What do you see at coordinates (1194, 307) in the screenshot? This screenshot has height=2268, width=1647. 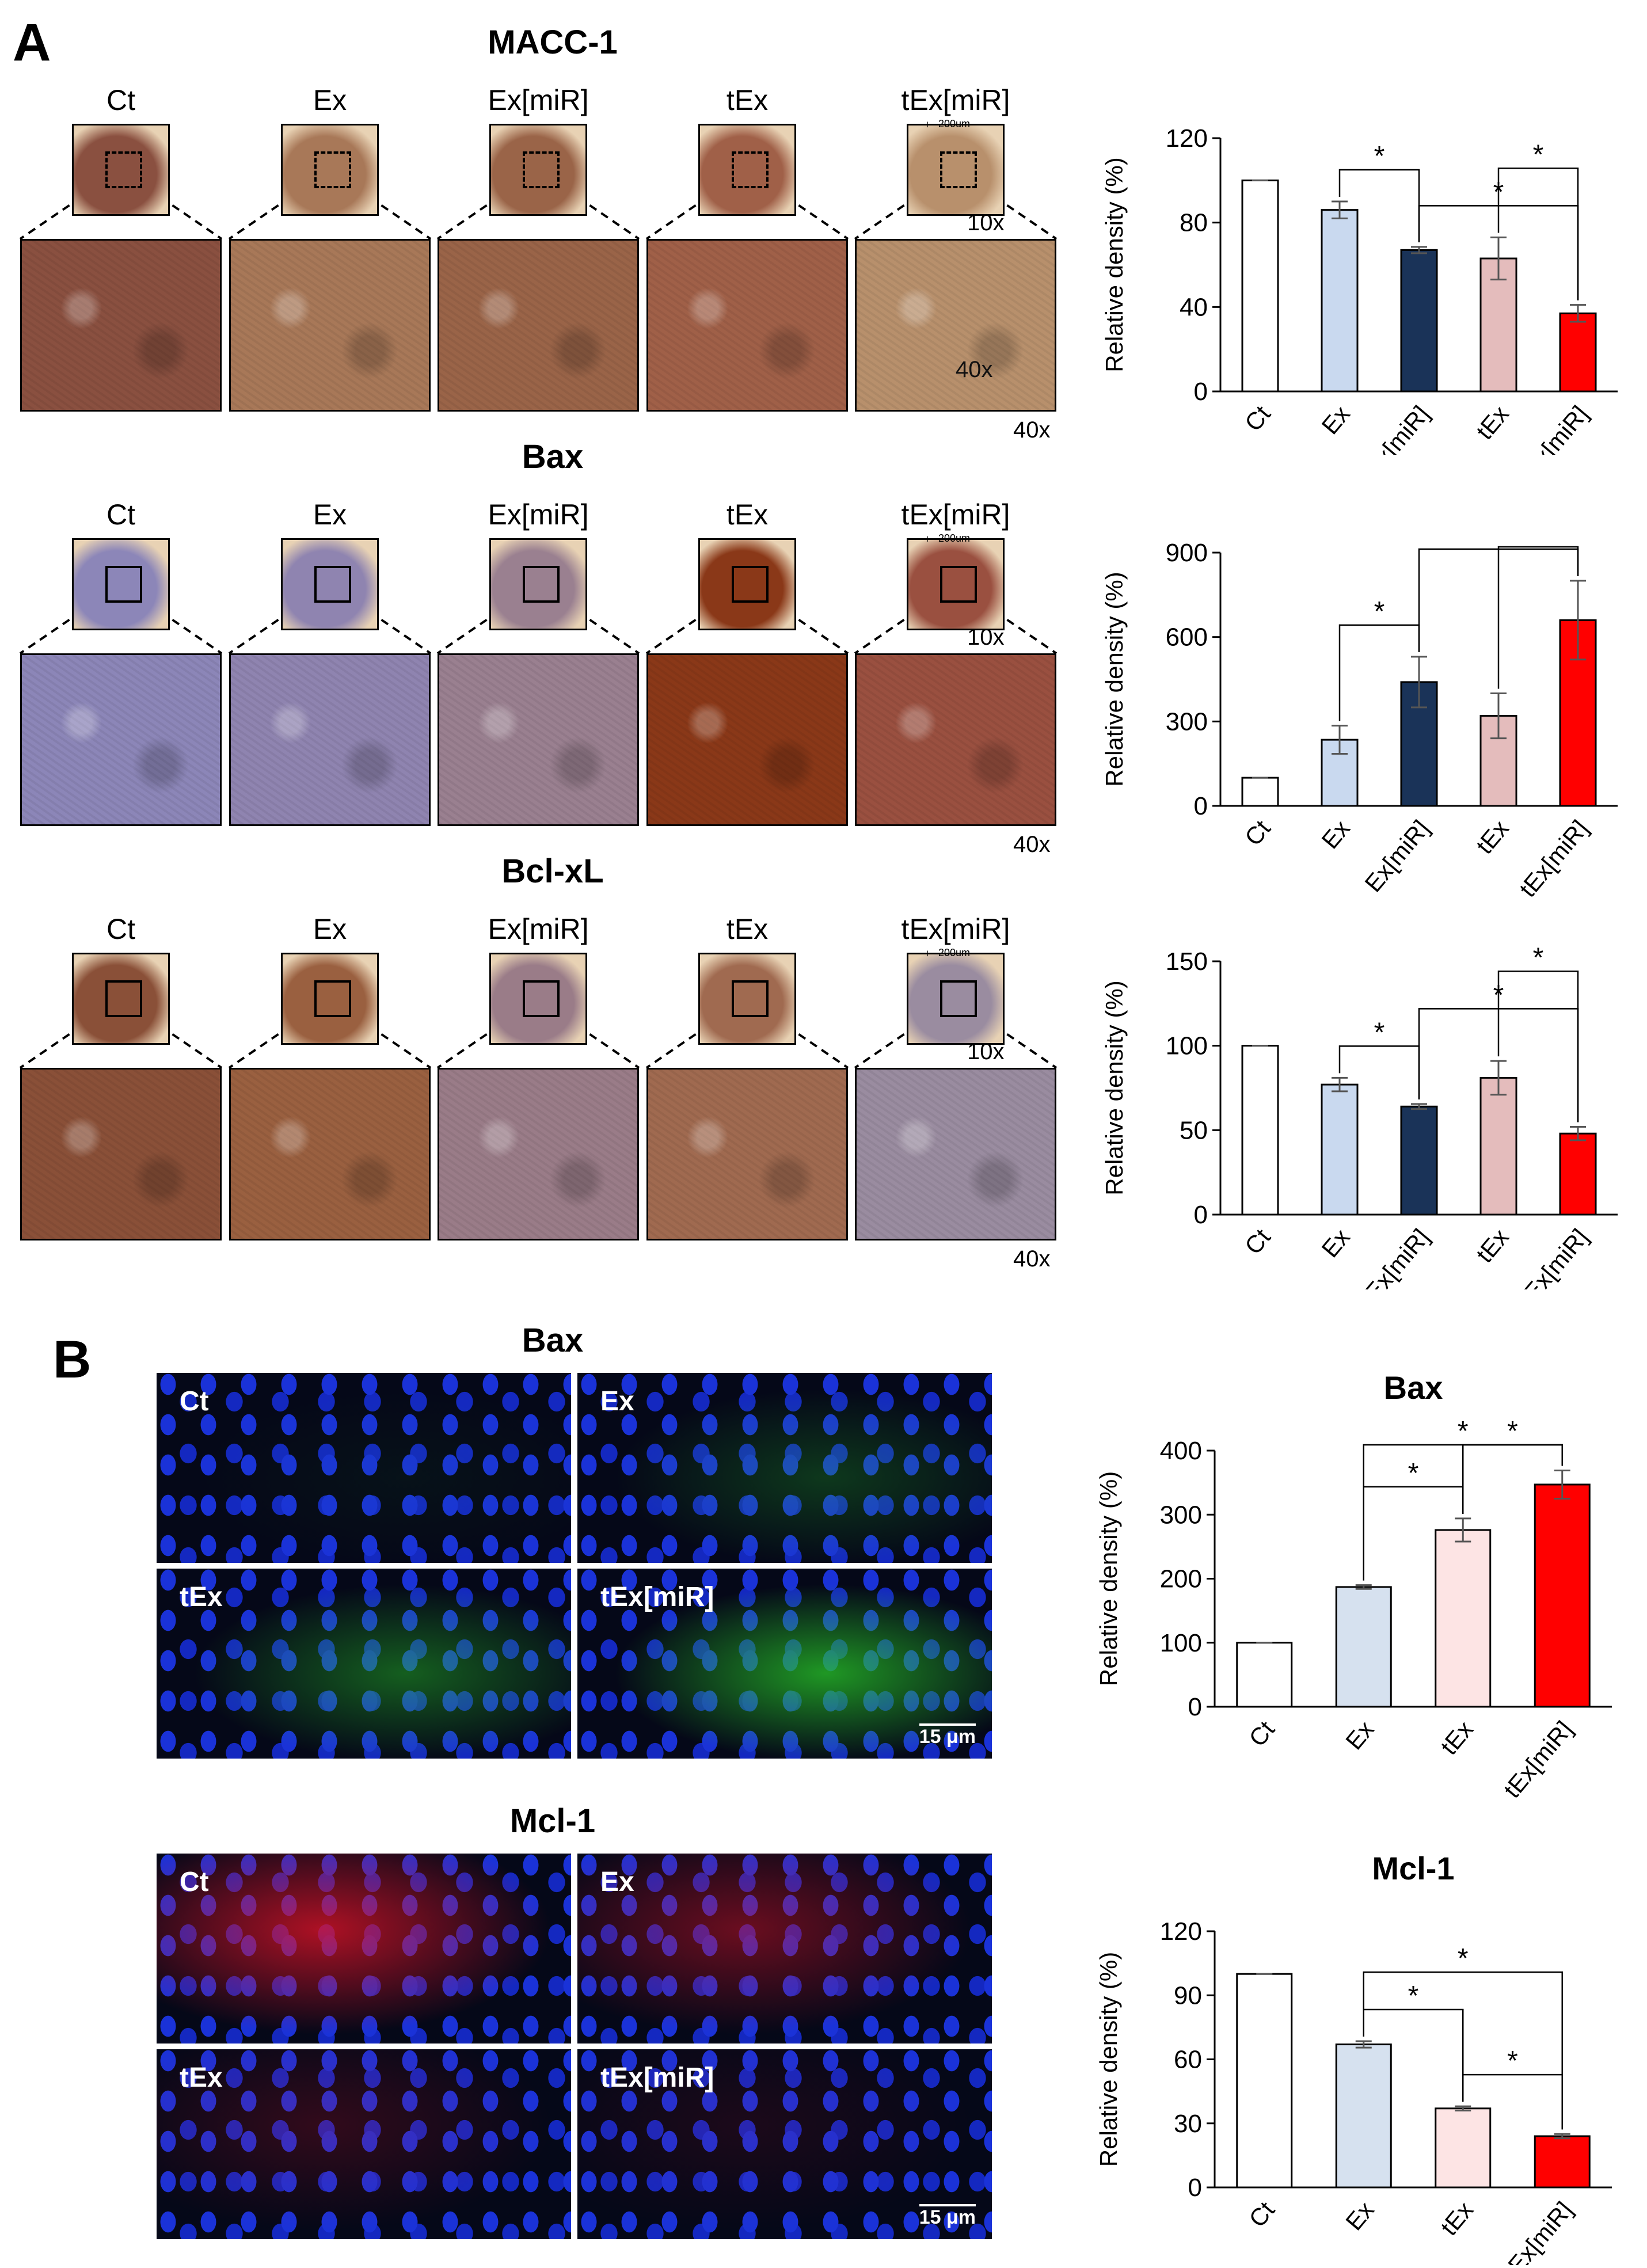 I see `y-tick-label: 40` at bounding box center [1194, 307].